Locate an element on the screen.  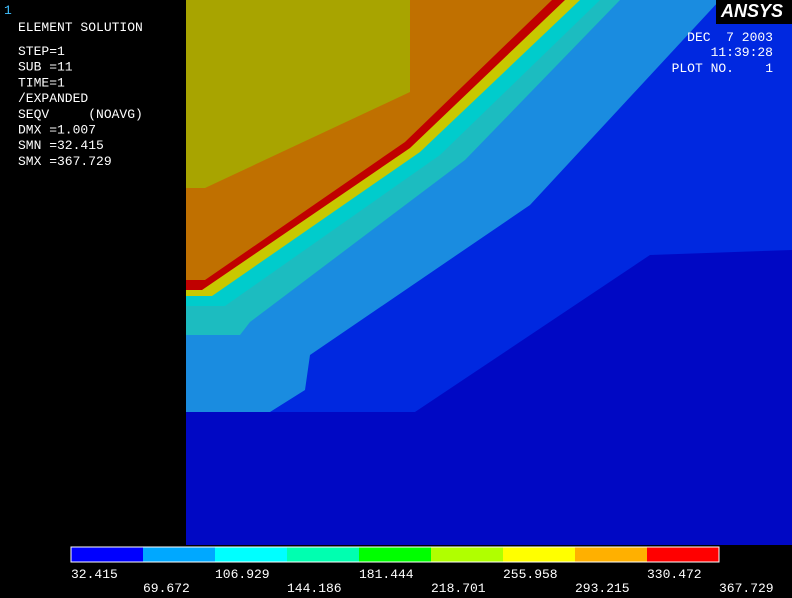
legend-label: 367.729 is located at coordinates (746, 588).